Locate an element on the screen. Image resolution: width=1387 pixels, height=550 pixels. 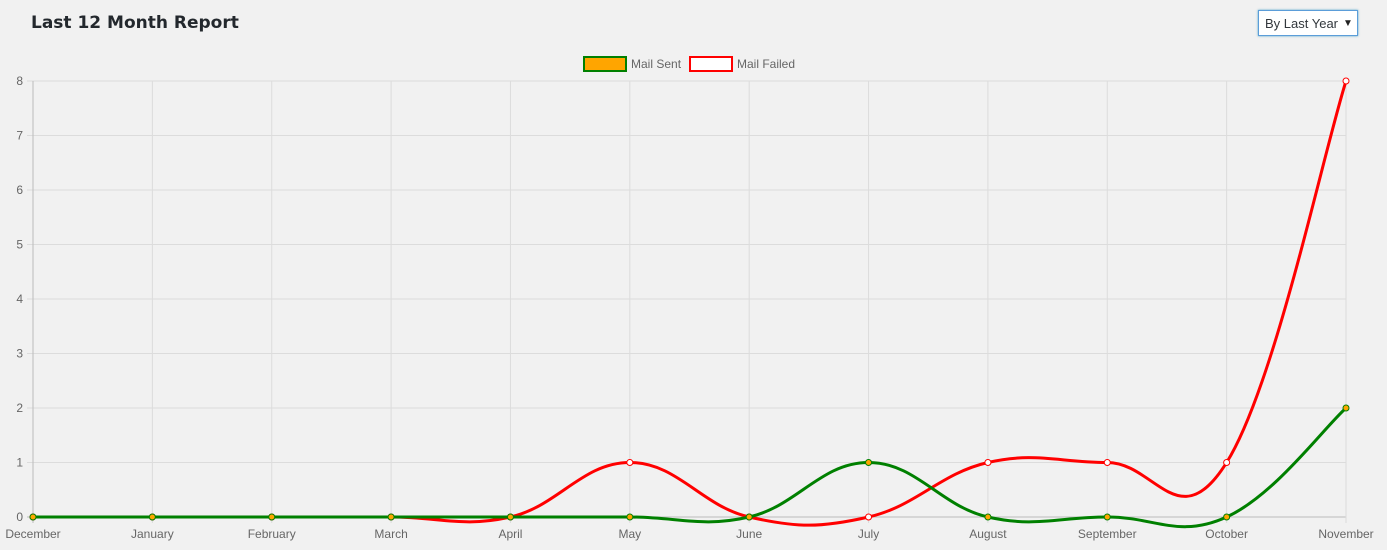
y-tick-label: 2 is located at coordinates (19, 408).